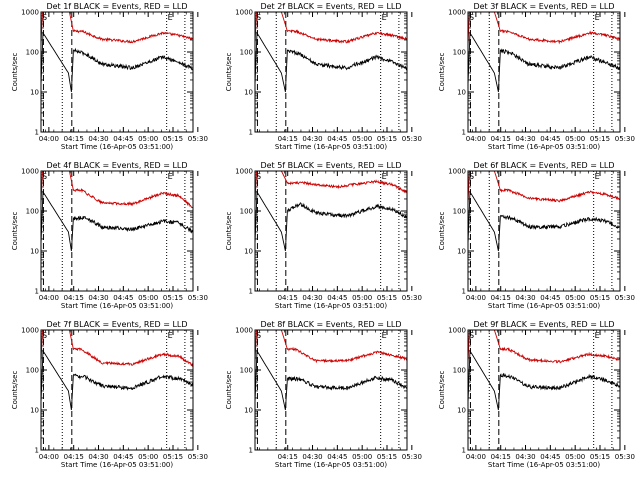  What do you see at coordinates (330, 324) in the screenshot?
I see `panel-title: Det 8f BLACK = Events, RED = LLD` at bounding box center [330, 324].